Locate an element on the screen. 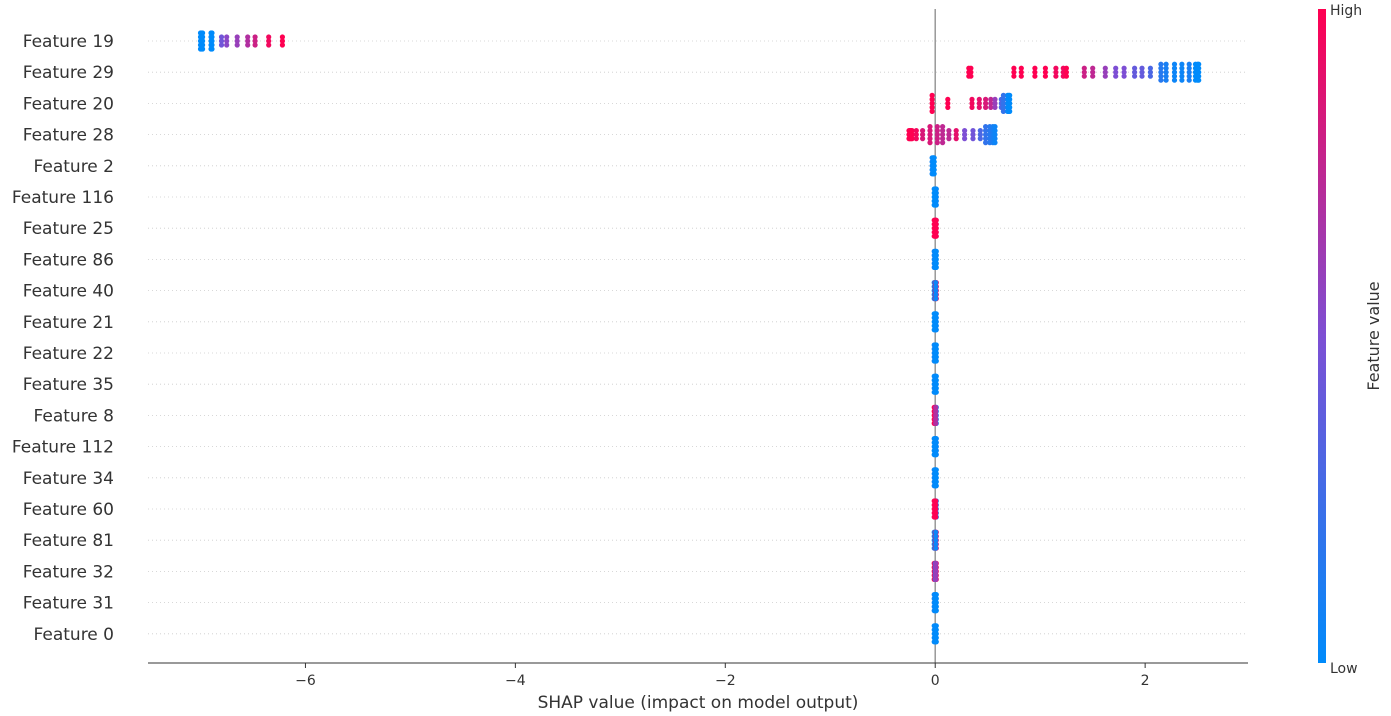 The width and height of the screenshot is (1391, 716). colorbar is located at coordinates (1322, 336).